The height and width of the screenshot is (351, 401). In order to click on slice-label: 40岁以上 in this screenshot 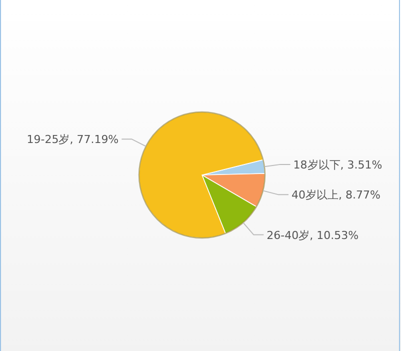, I will do `click(315, 195)`.